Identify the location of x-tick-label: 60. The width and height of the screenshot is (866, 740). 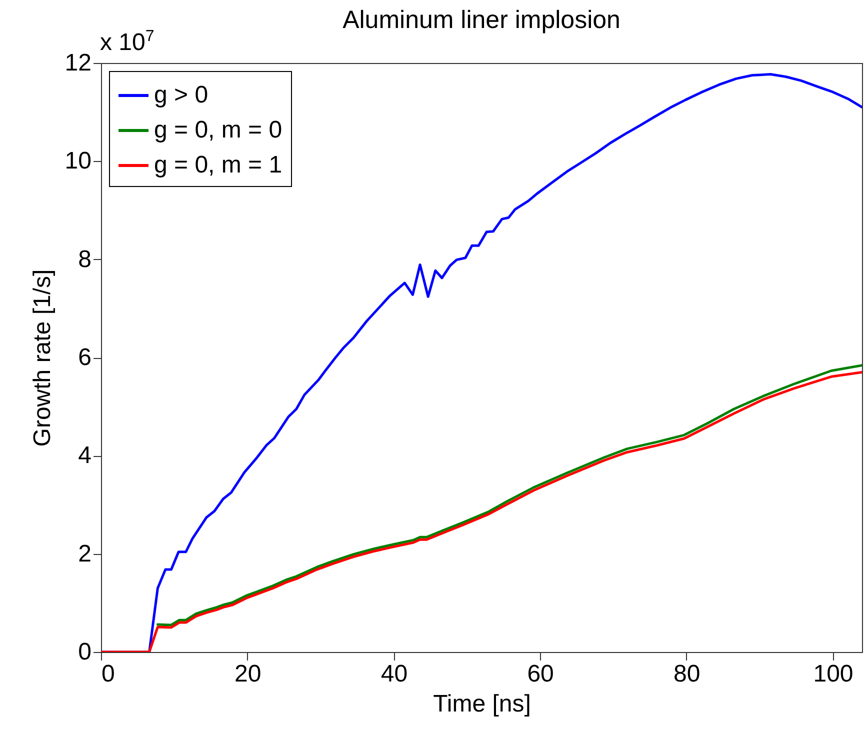
(540, 674).